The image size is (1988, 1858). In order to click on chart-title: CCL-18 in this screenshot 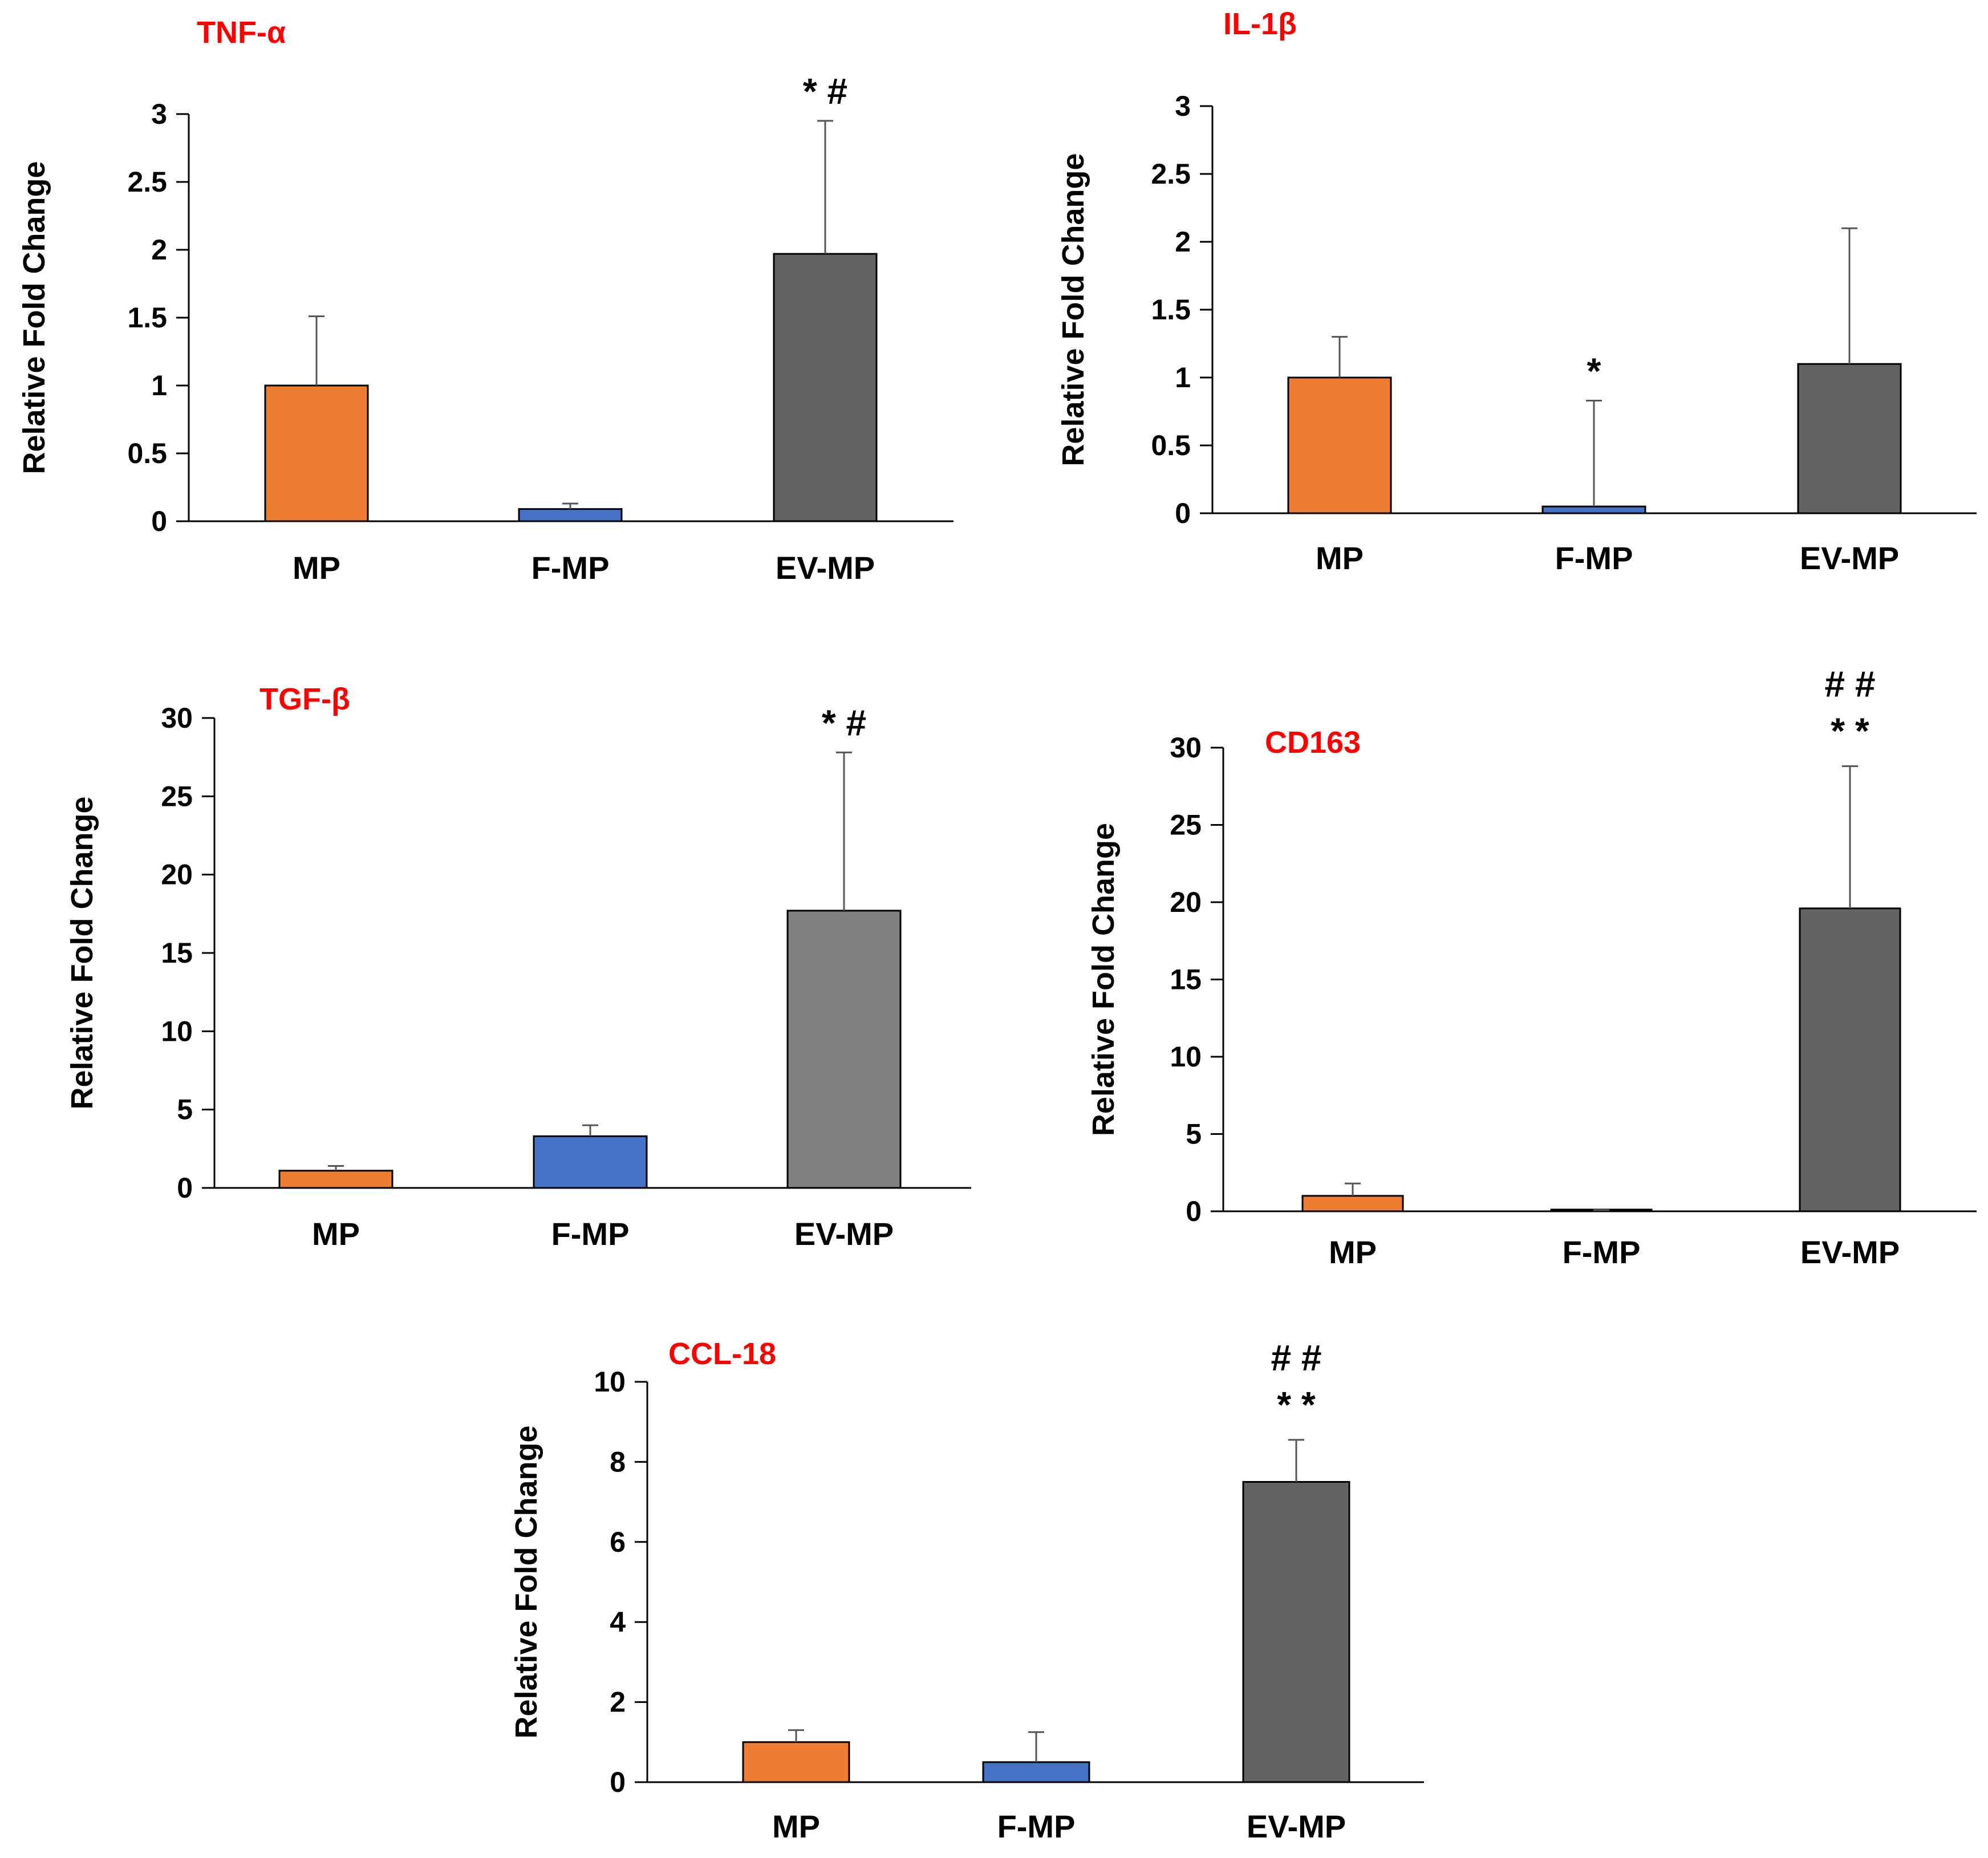, I will do `click(722, 1354)`.